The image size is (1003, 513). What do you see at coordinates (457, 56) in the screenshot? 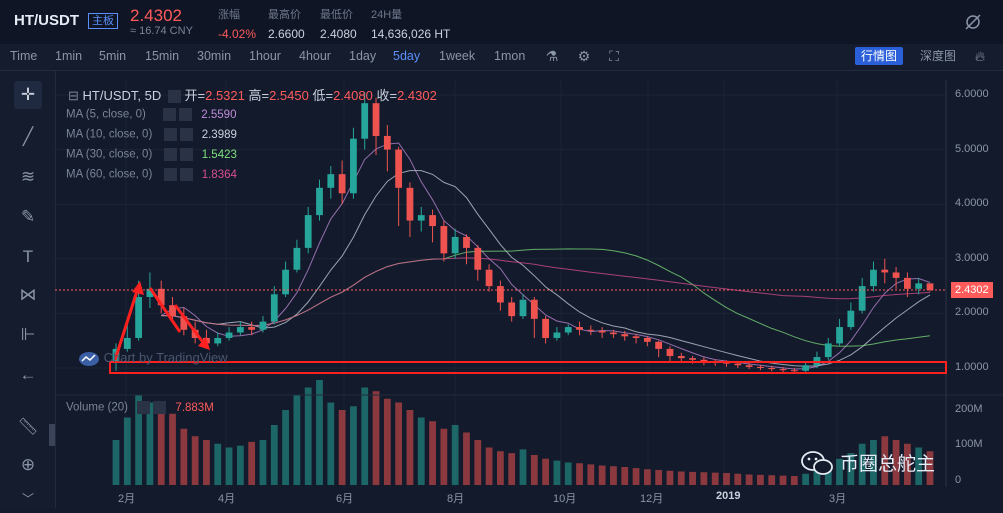
I see `tf-1week: 1week` at bounding box center [457, 56].